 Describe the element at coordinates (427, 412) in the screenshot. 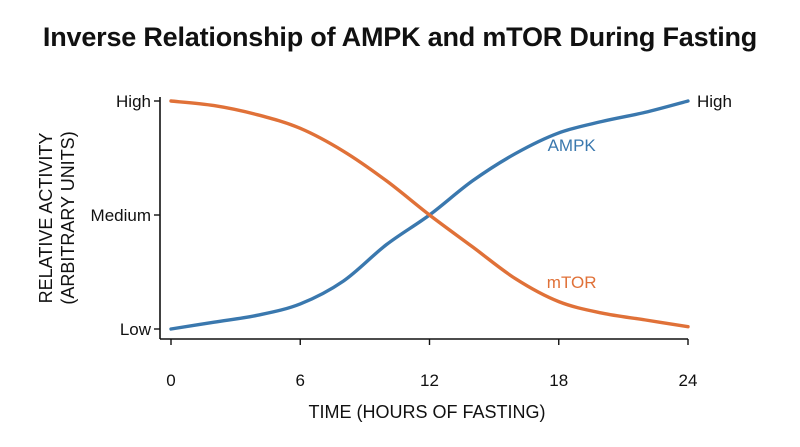

I see `x-axis-title: TIME (HOURS OF FASTING)` at that location.